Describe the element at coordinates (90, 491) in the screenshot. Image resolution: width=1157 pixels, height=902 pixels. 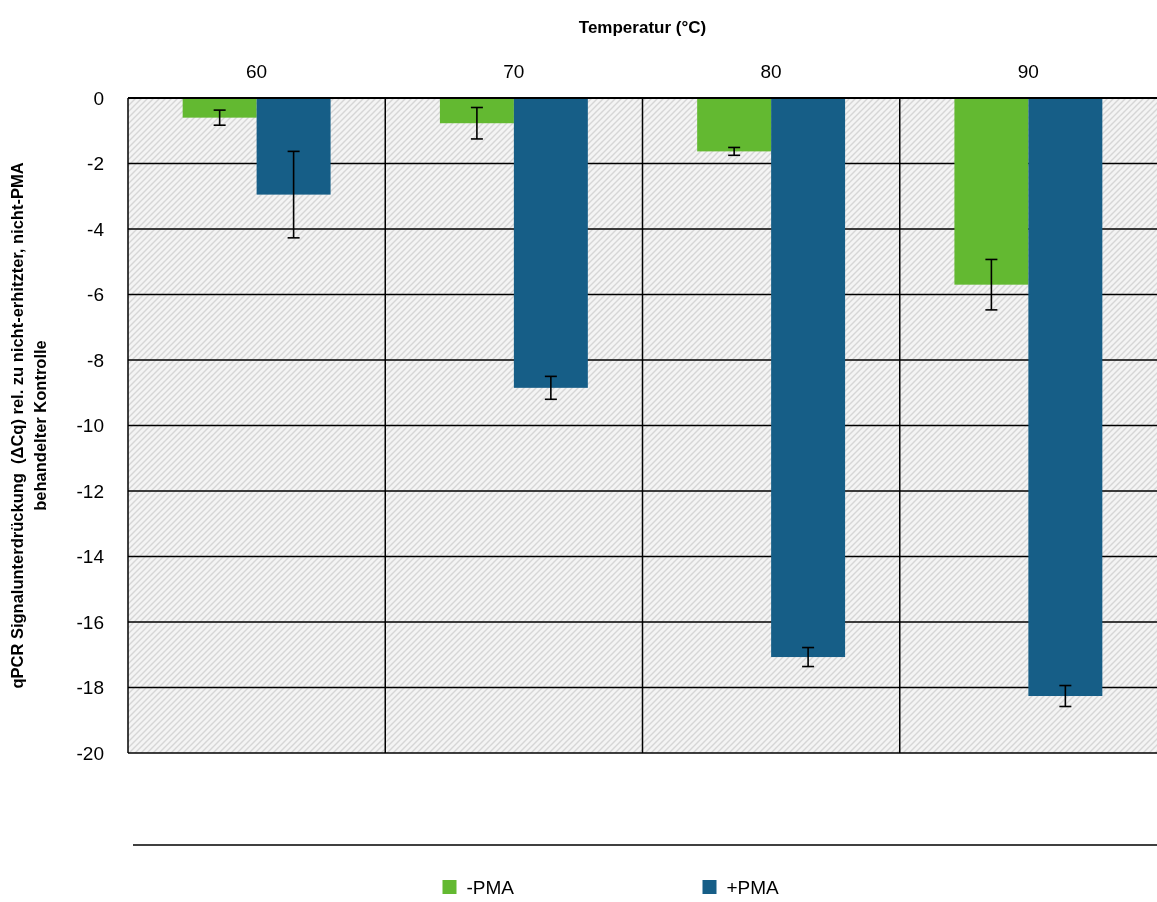
I see `y-tick-label: -12` at that location.